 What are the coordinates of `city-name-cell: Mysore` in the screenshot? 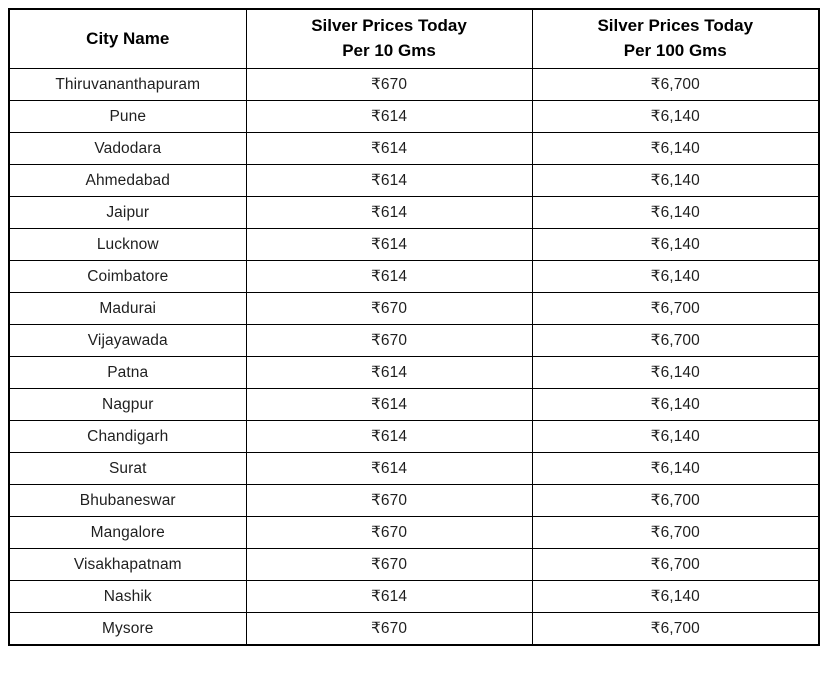 It's located at (127, 629).